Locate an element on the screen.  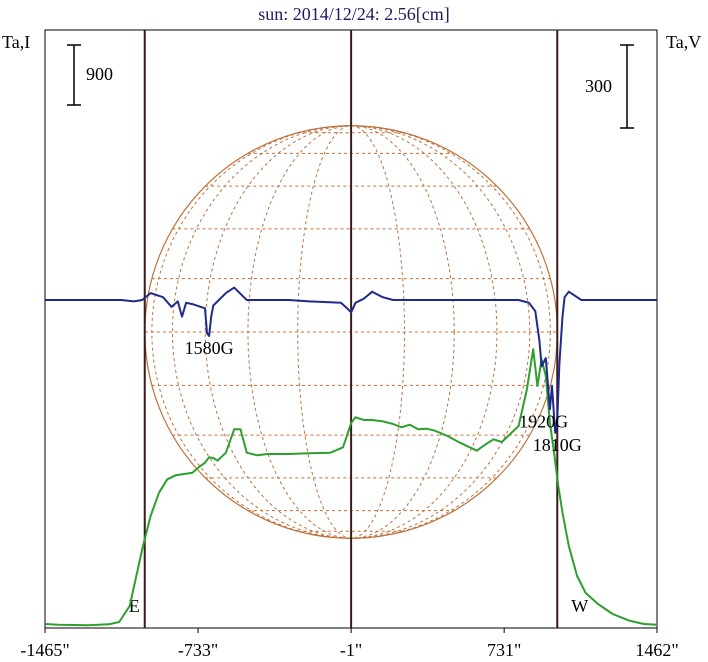
left-scale-indicator: 900 is located at coordinates (90, 75).